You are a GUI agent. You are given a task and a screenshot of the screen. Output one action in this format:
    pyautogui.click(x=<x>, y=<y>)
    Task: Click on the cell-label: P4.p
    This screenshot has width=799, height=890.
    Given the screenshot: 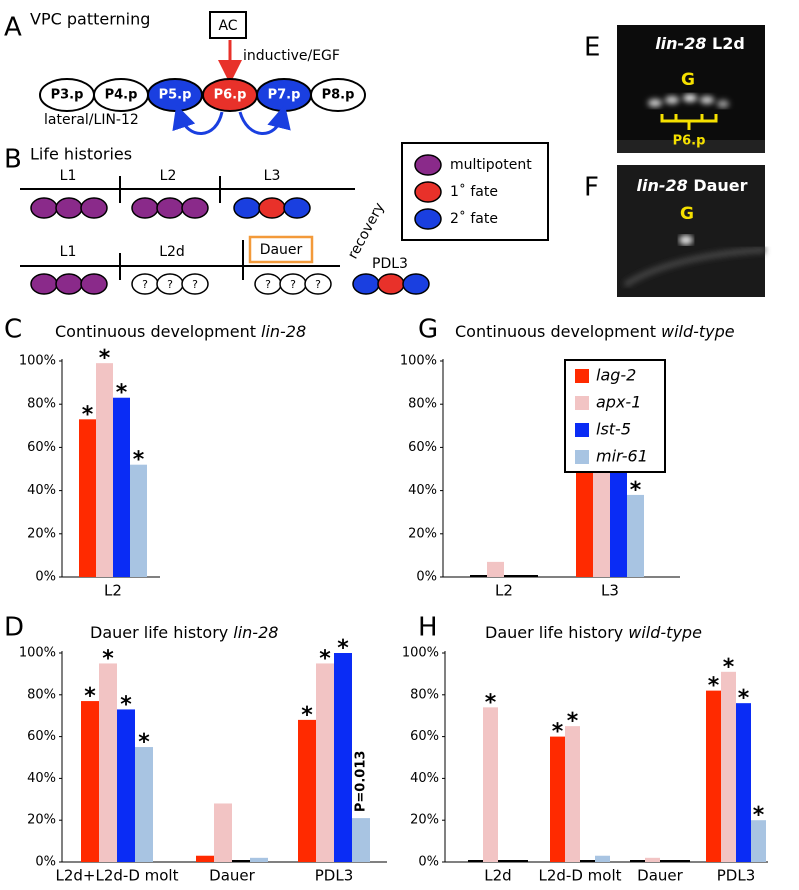 What is the action you would take?
    pyautogui.click(x=121, y=95)
    